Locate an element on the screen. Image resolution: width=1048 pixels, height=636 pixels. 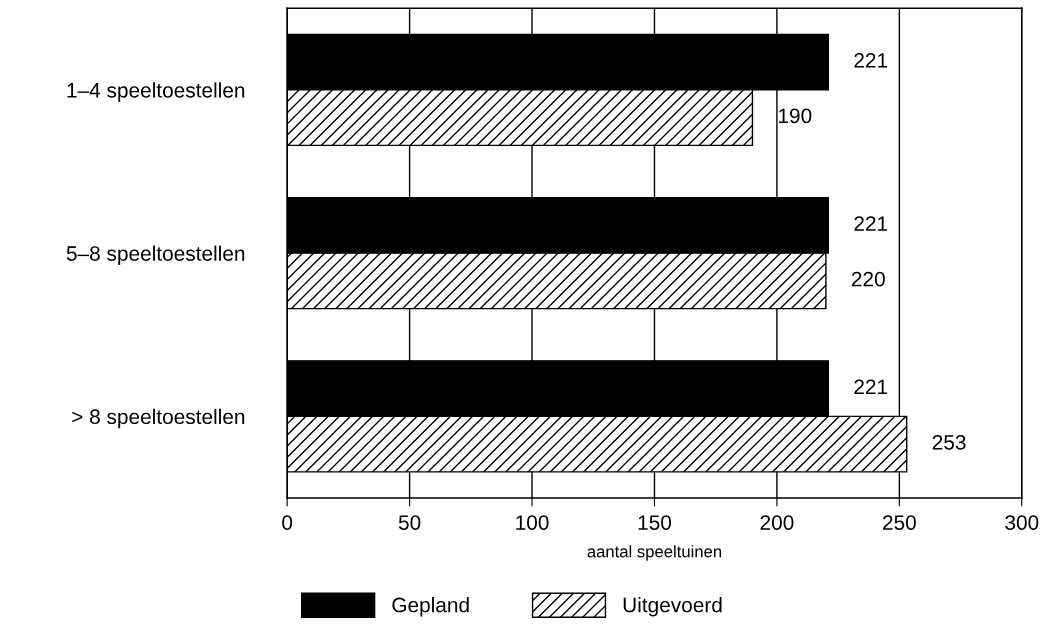
y-tick-label: > 8 speeltoestellen is located at coordinates (158, 418).